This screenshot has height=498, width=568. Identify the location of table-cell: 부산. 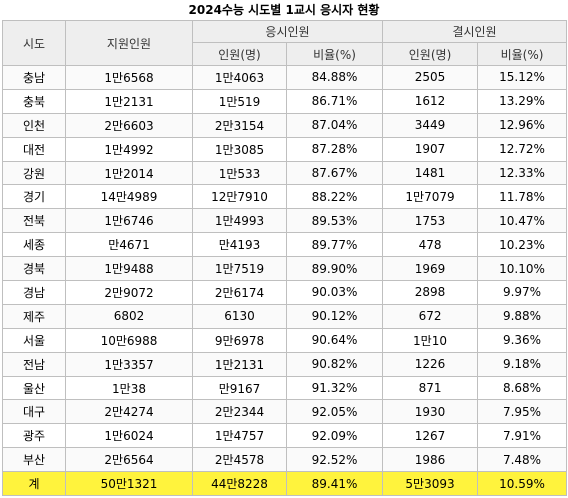
(34, 460).